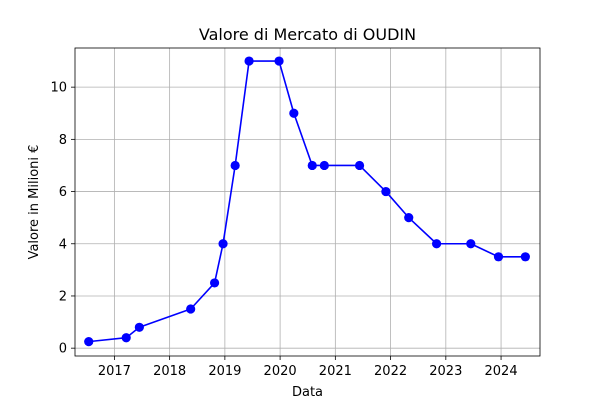  I want to click on y-tick-label: 0, so click(63, 349).